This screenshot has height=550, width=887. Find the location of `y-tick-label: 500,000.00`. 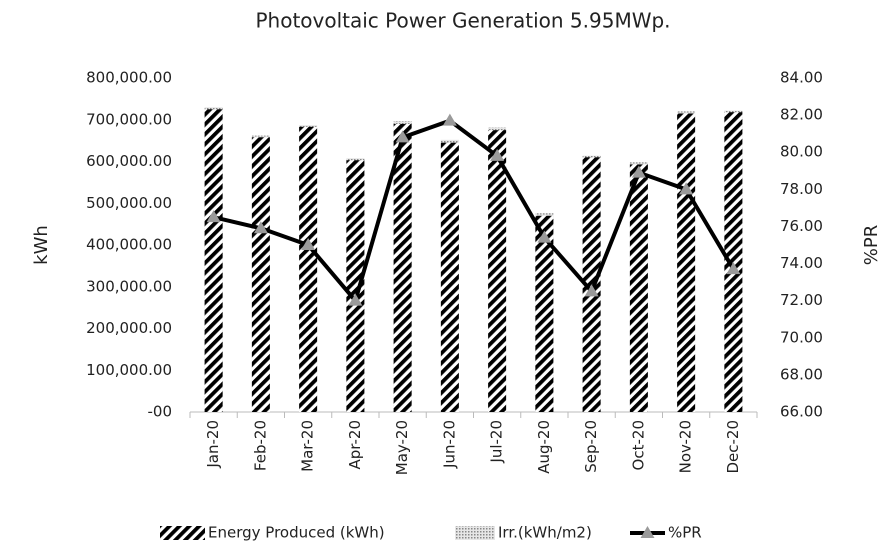

y-tick-label: 500,000.00 is located at coordinates (129, 203).